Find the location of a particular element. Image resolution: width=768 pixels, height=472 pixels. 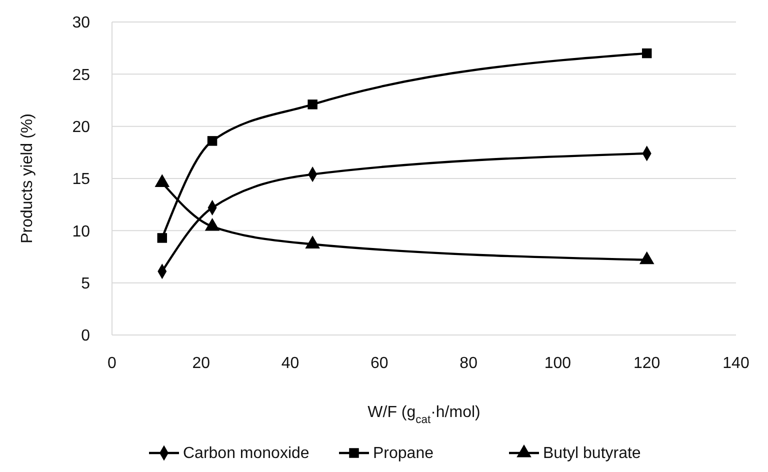

x-tick-label: 80 is located at coordinates (469, 363).